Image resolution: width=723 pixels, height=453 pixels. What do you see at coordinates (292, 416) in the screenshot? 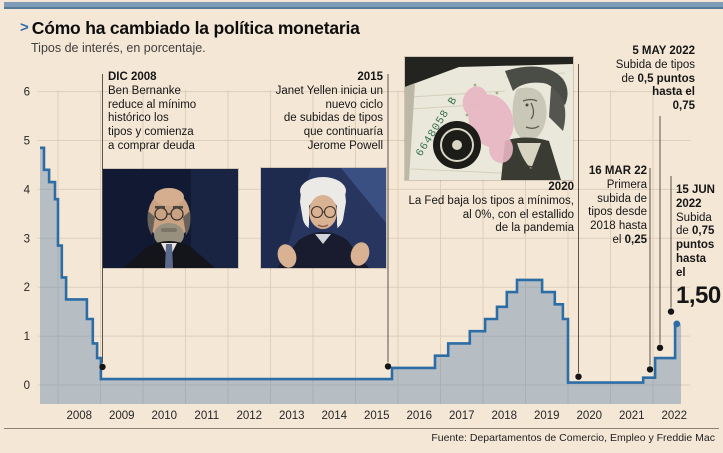
I see `svg-text: 2013` at bounding box center [292, 416].